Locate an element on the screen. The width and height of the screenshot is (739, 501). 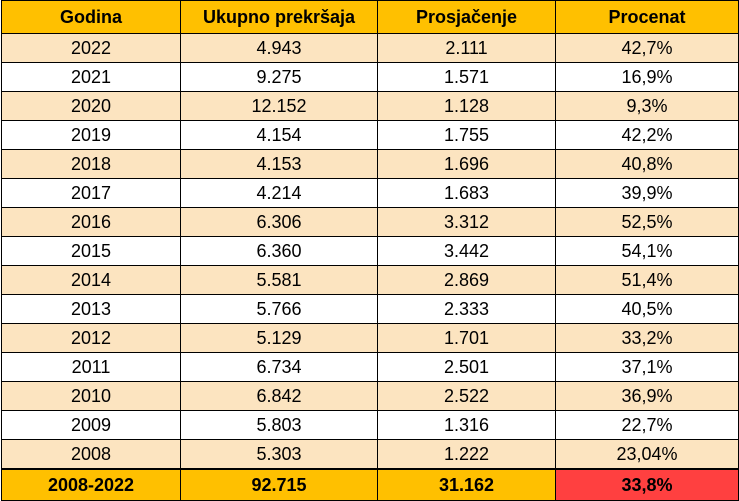
header-prosjacenje: Prosjačenje is located at coordinates (466, 17).